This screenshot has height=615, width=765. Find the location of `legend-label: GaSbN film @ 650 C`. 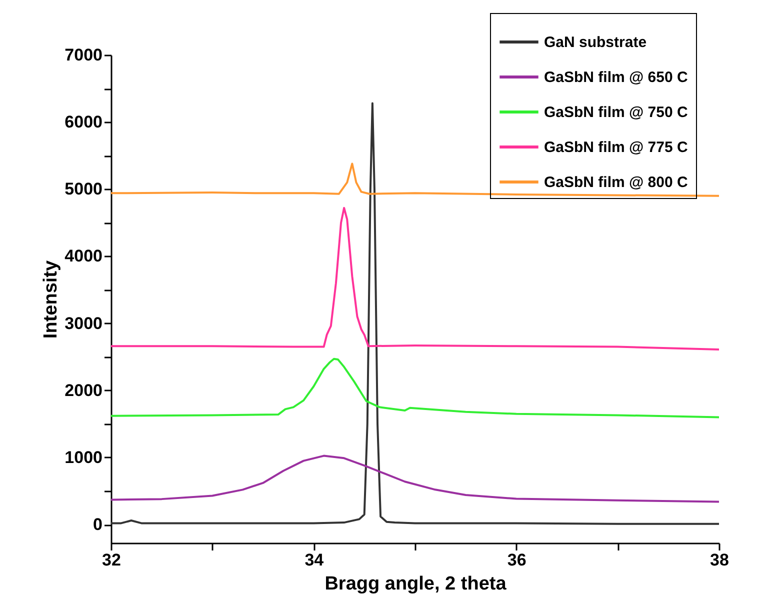

legend-label: GaSbN film @ 650 C is located at coordinates (616, 77).